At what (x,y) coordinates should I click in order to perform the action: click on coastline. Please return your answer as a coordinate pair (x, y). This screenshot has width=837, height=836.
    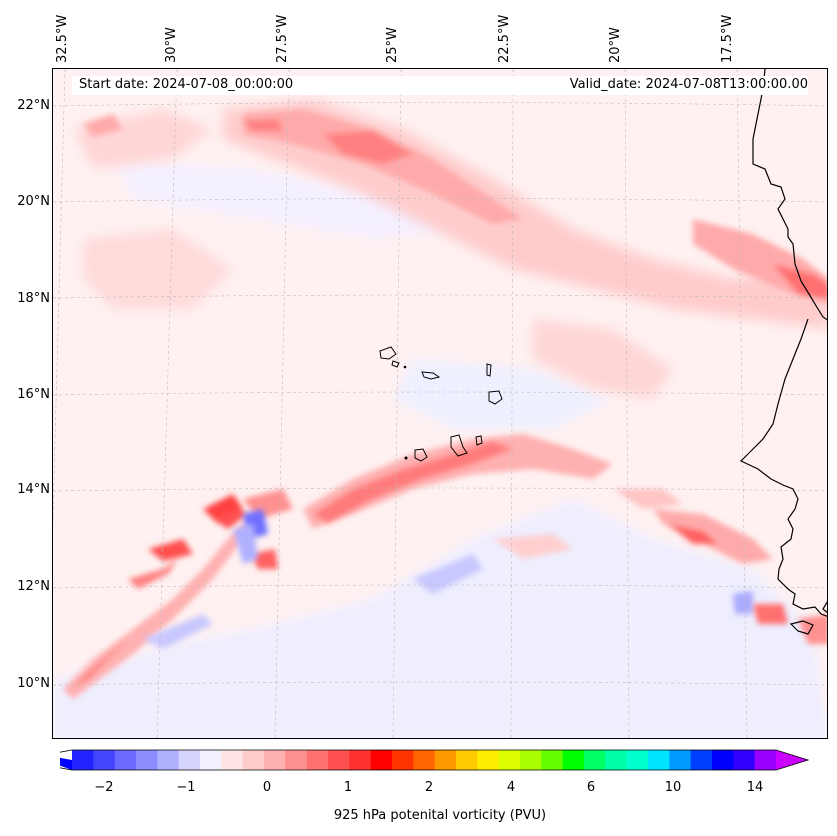
    Looking at the image, I should click on (783, 352).